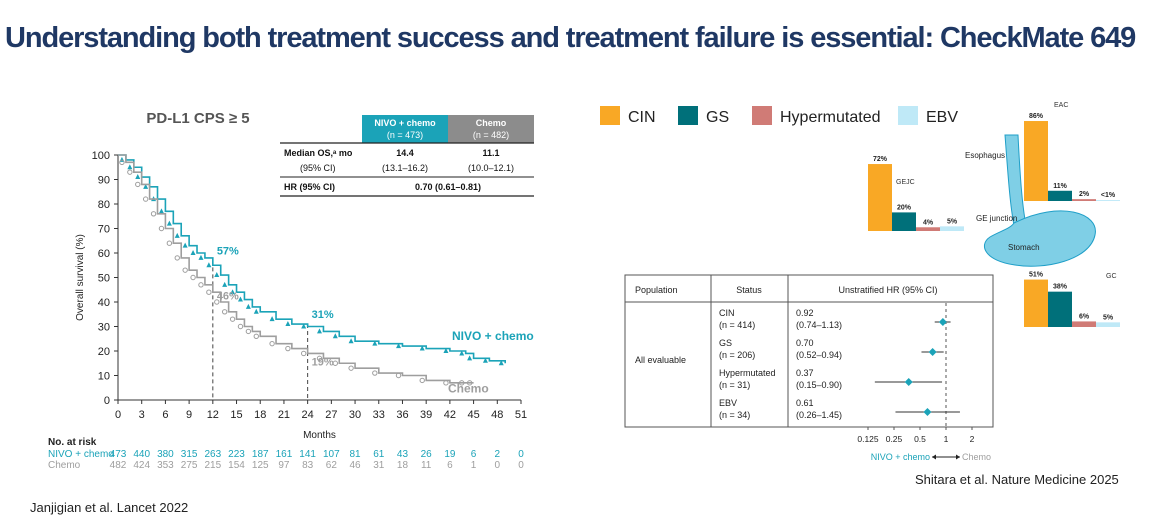 The height and width of the screenshot is (525, 1154). I want to click on risk-cell: 125, so click(260, 465).